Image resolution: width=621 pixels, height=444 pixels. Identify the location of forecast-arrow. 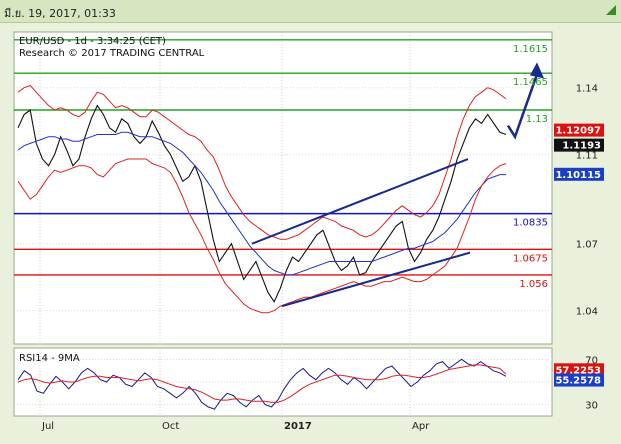
(522, 106).